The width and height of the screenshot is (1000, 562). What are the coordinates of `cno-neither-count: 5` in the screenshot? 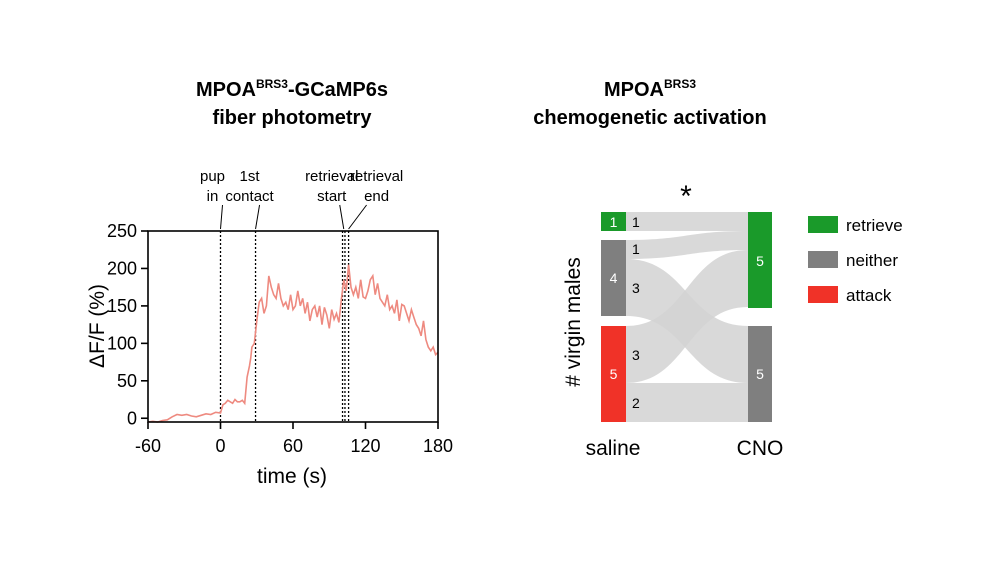 It's located at (760, 374).